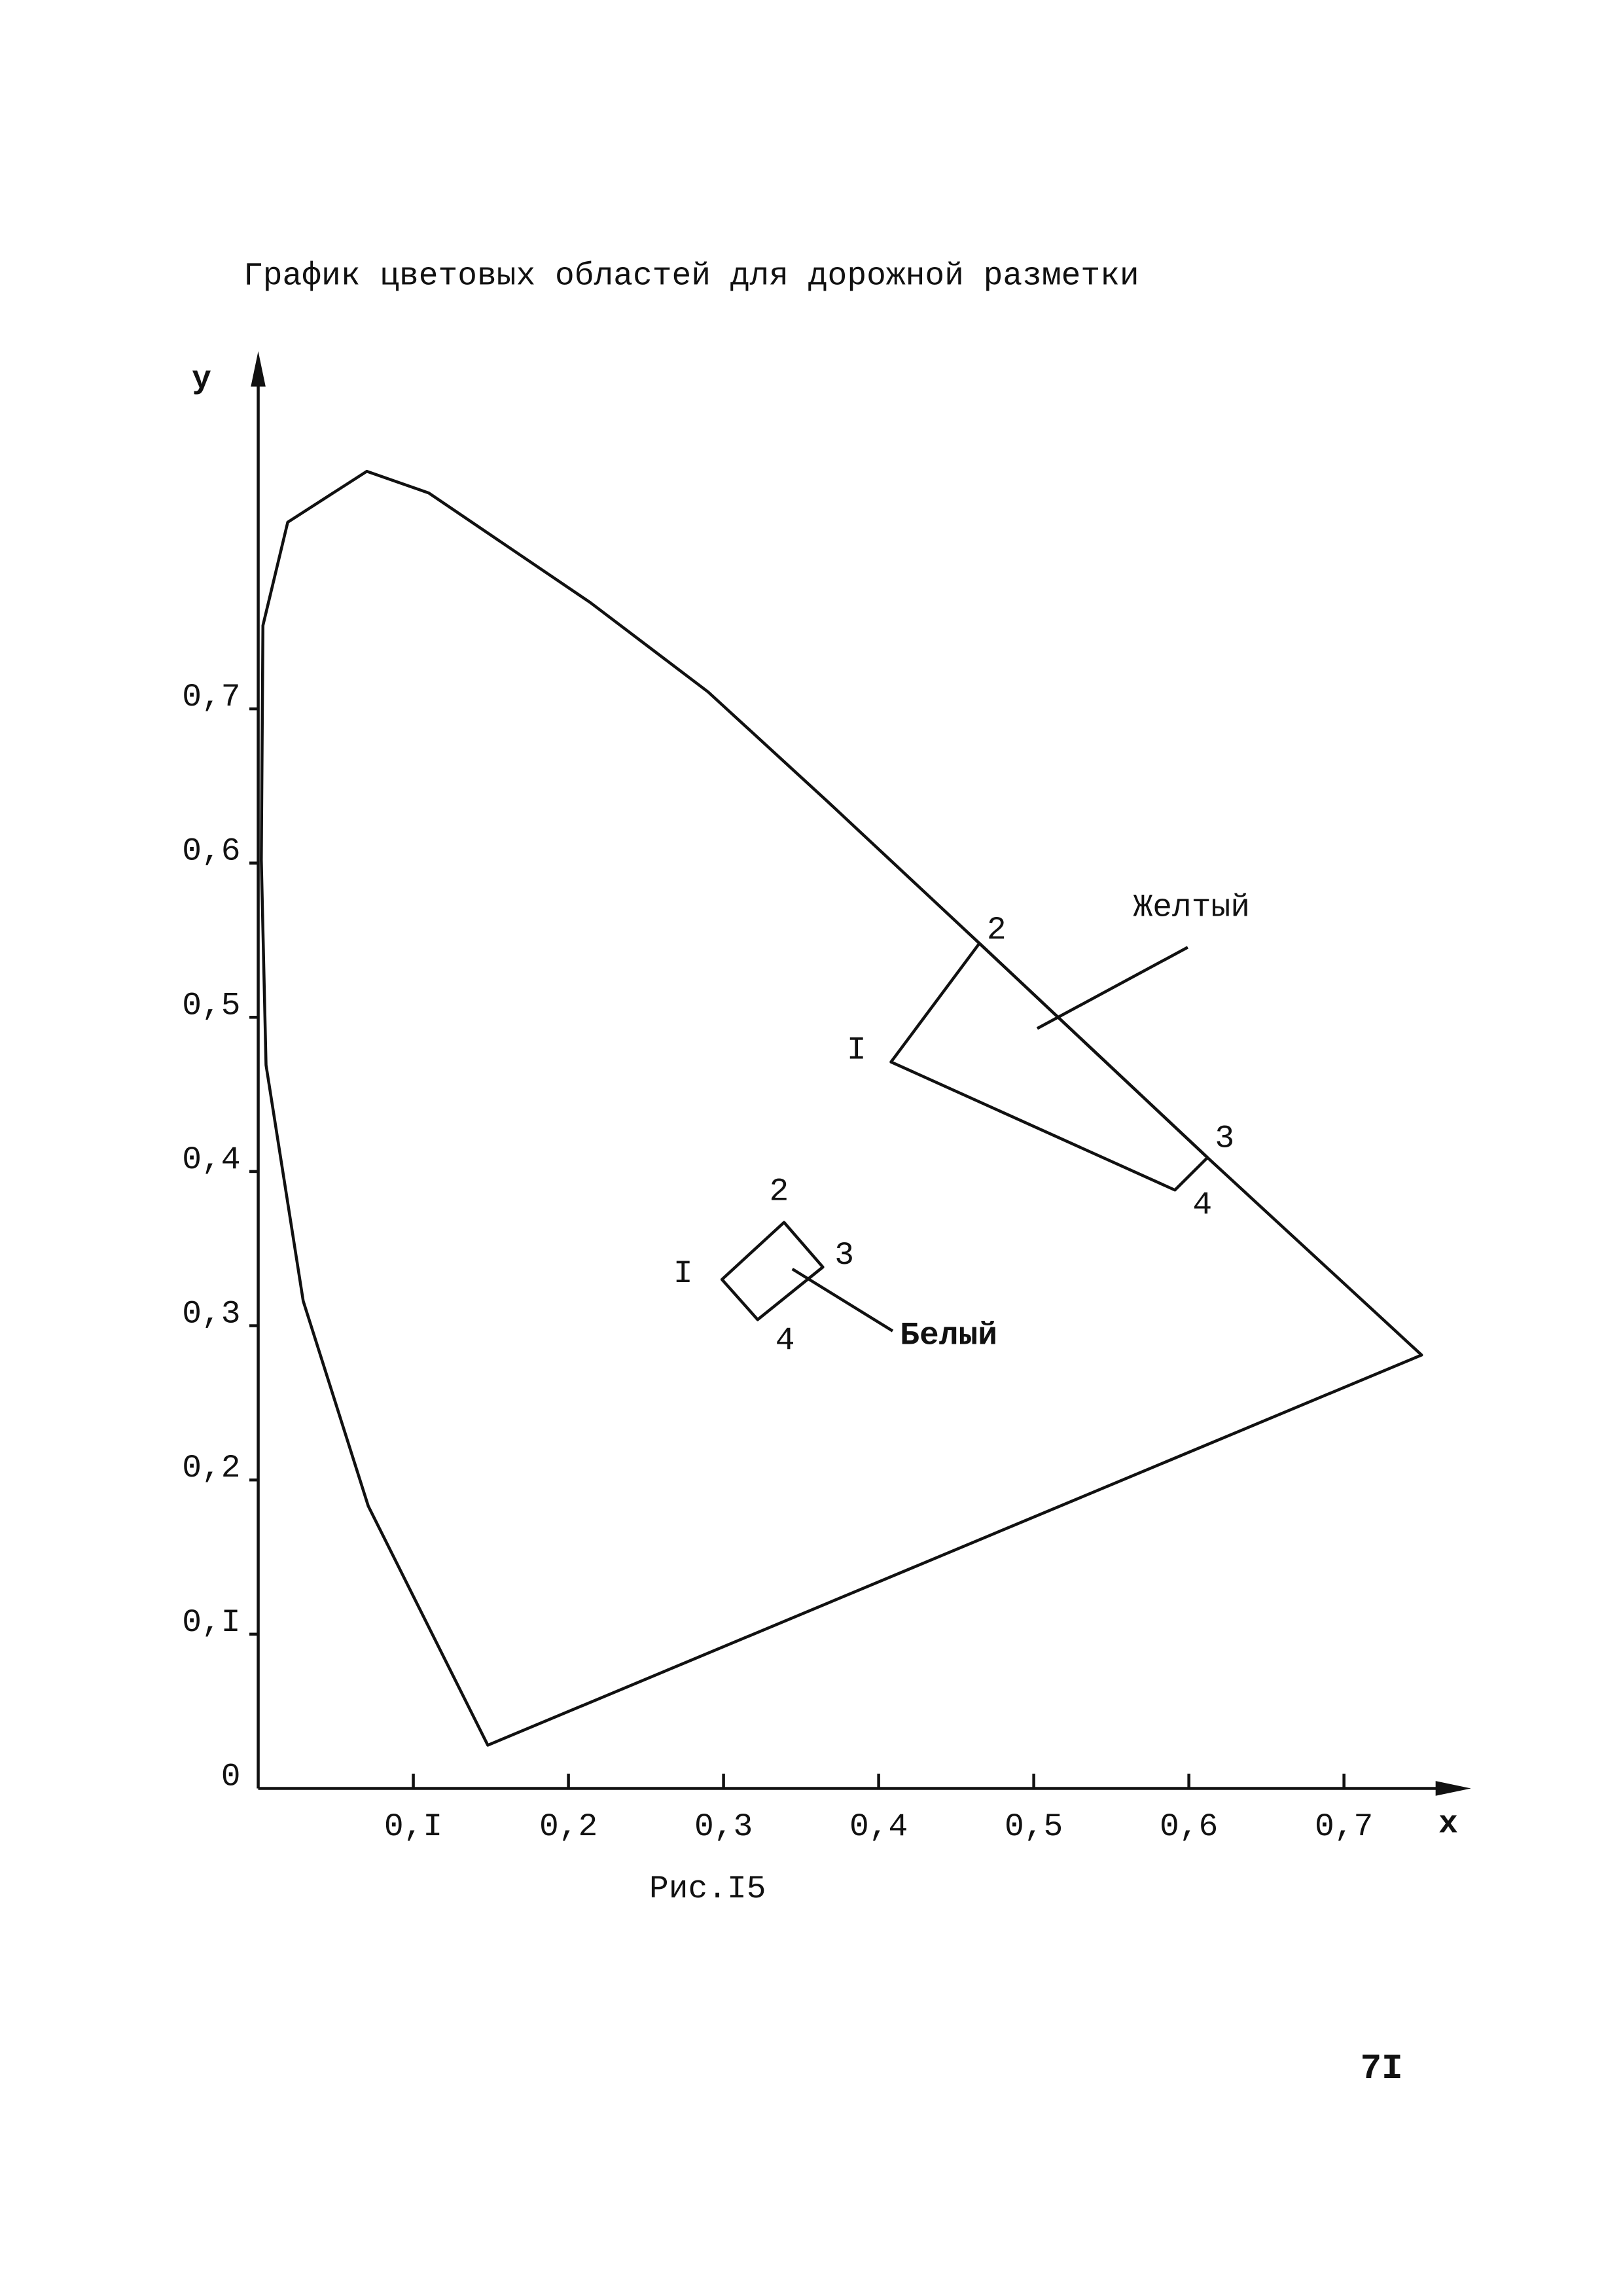 The image size is (1623, 2296). What do you see at coordinates (211, 1468) in the screenshot?
I see `y-tick-label: 0,2` at bounding box center [211, 1468].